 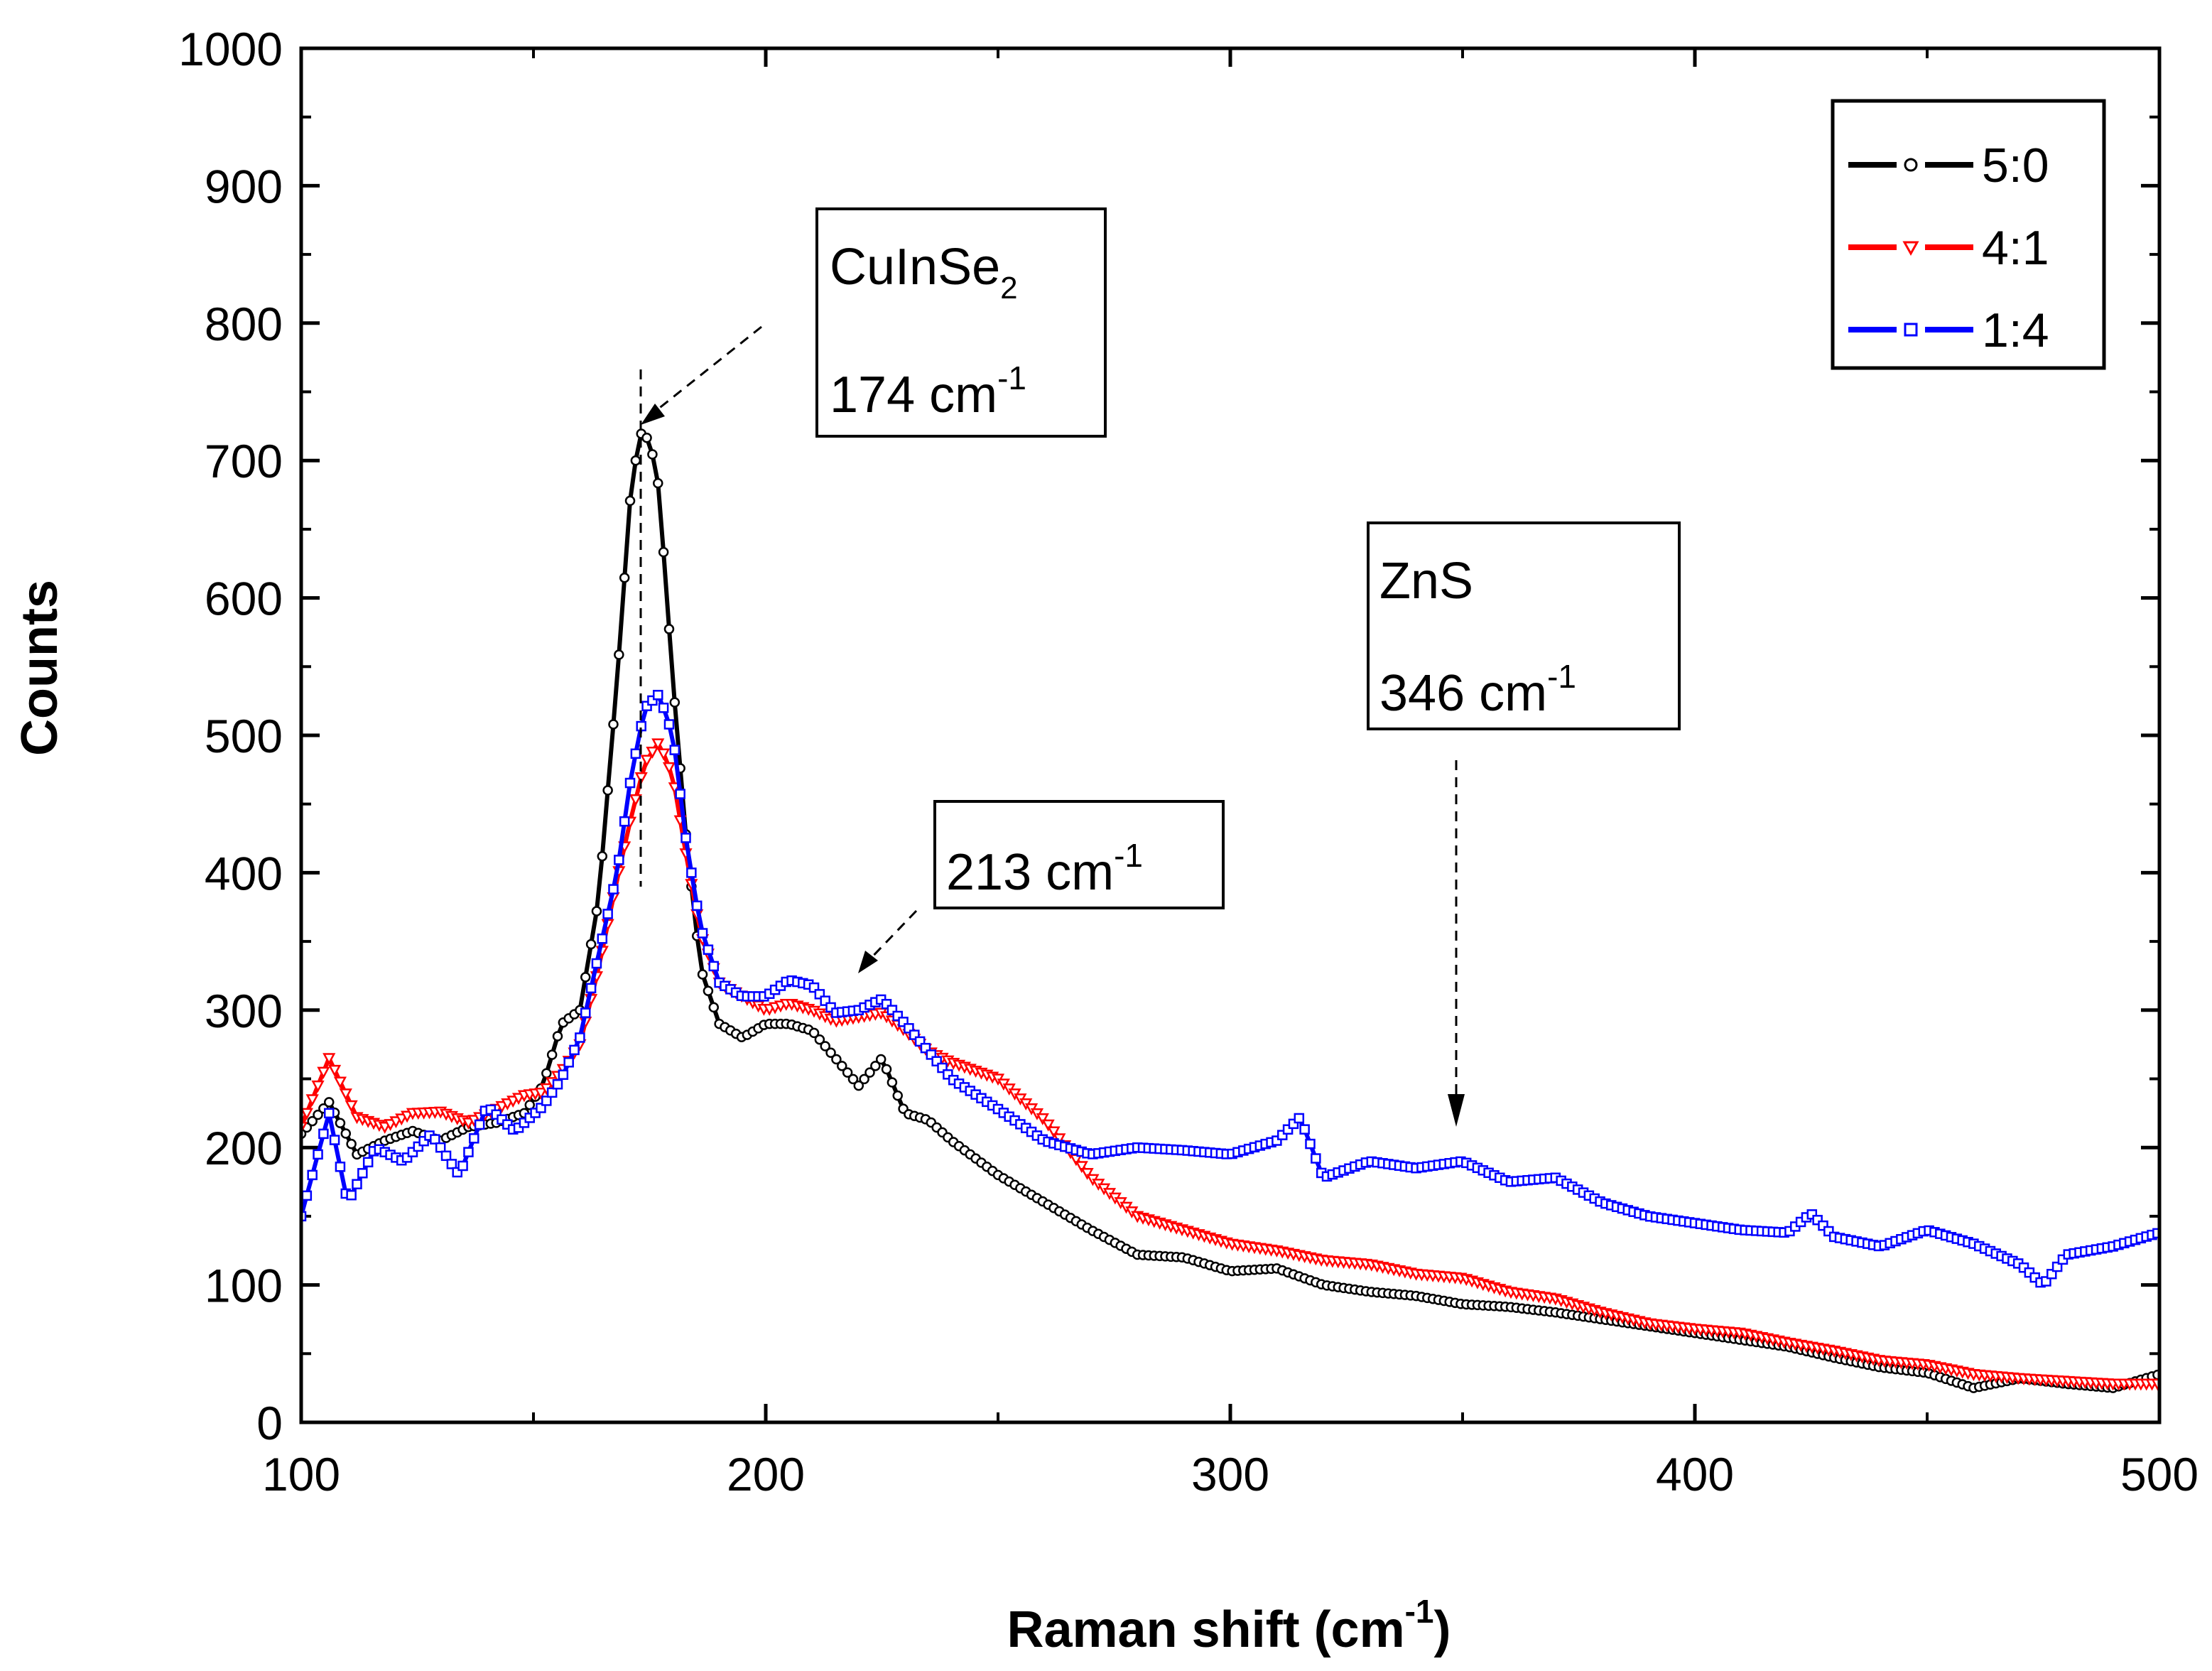 I want to click on x-axis-title: Raman shift (cm-1), so click(x=1229, y=1625).